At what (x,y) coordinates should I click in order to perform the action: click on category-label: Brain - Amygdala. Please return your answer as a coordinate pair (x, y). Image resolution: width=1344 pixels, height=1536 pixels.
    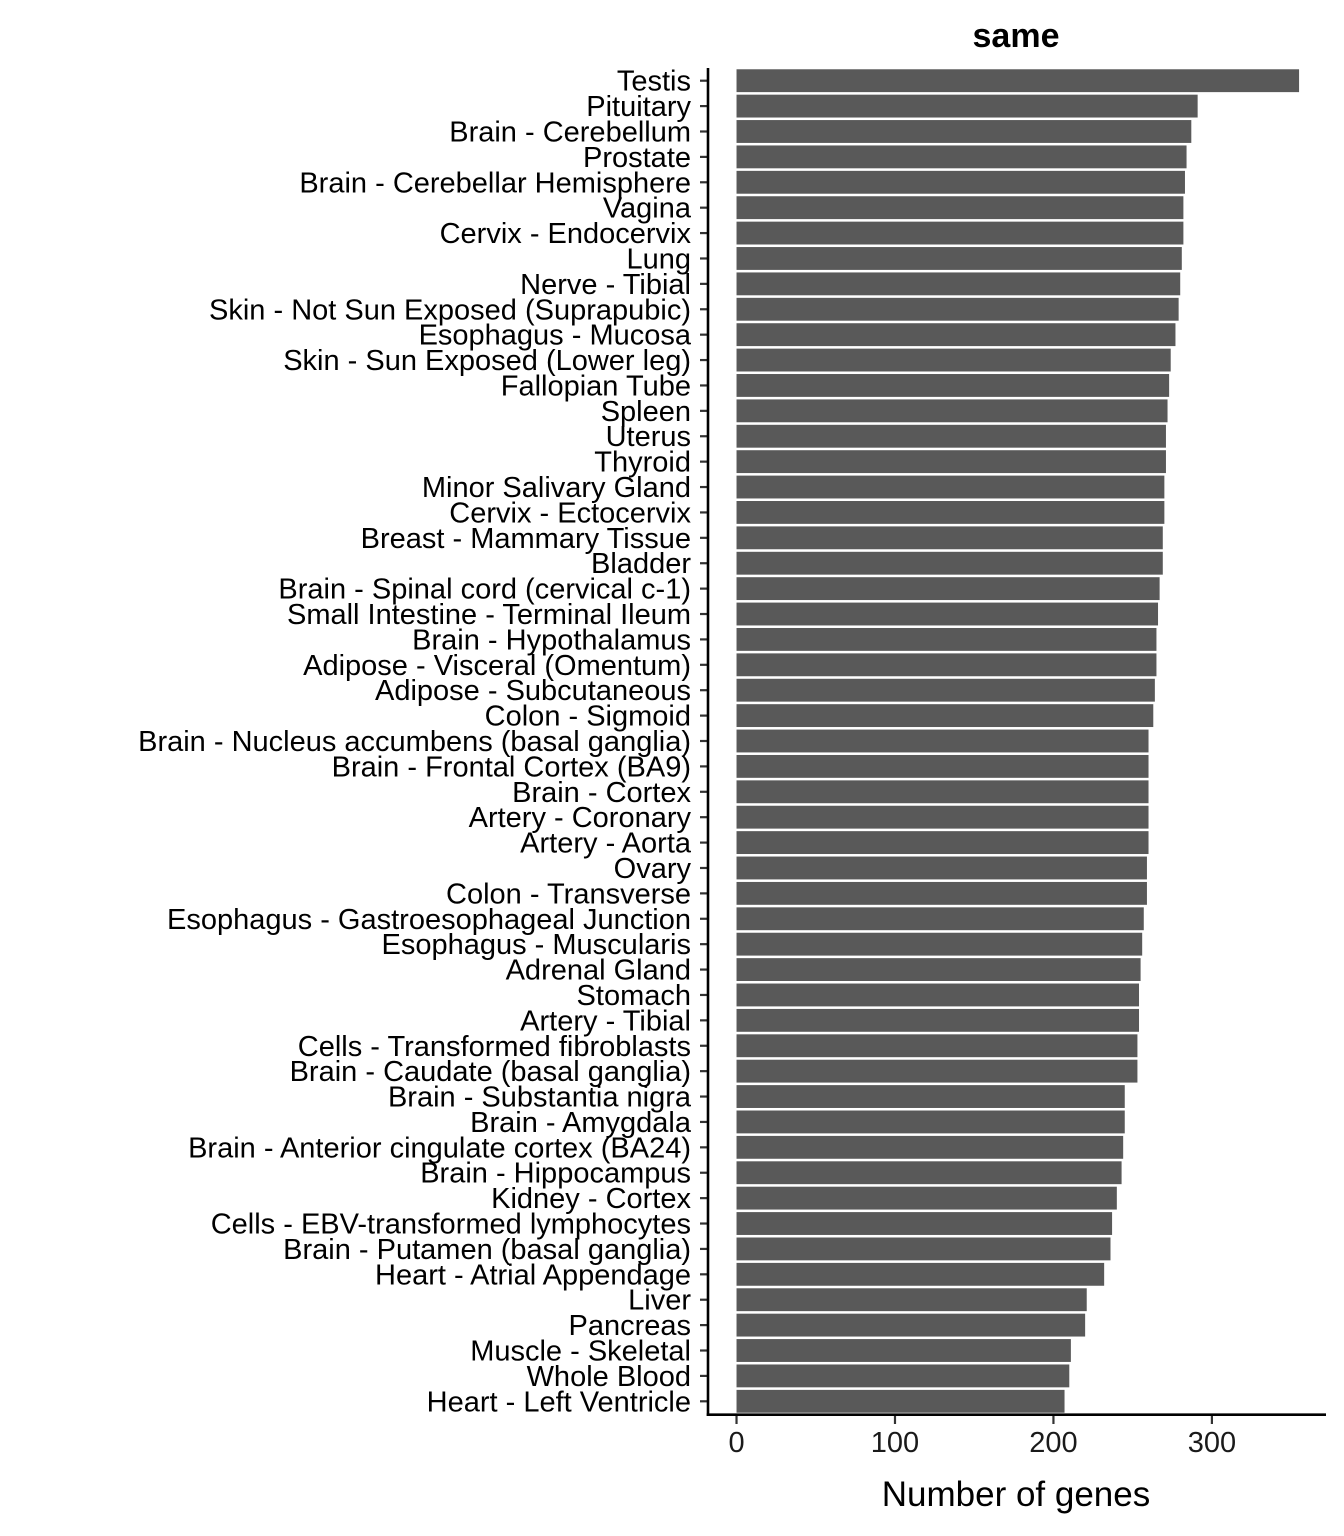
    Looking at the image, I should click on (581, 1123).